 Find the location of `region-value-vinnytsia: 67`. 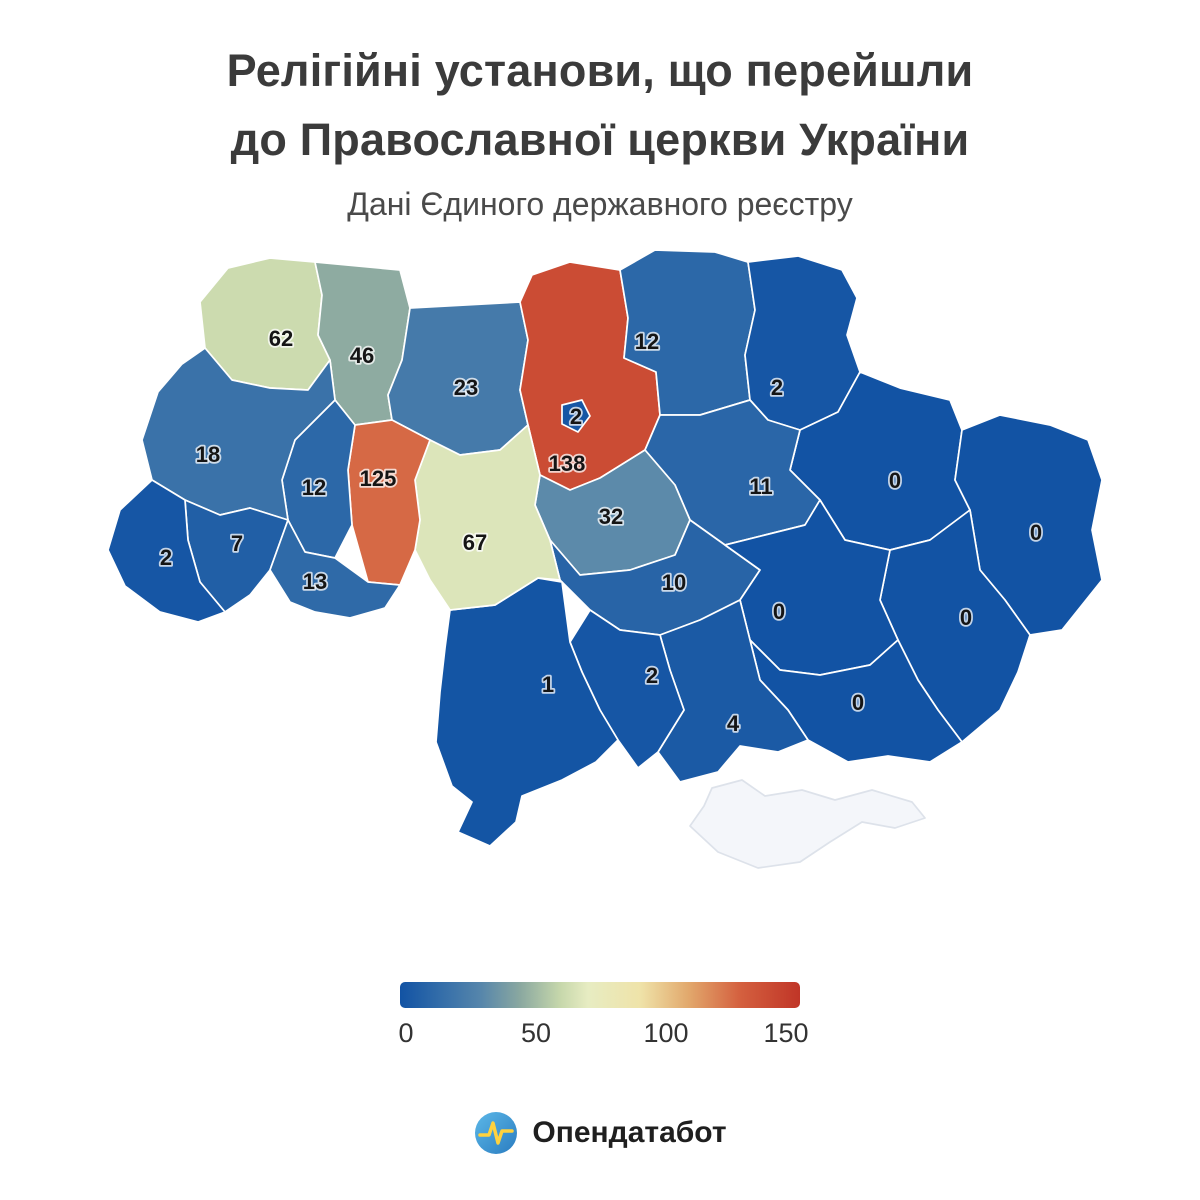

region-value-vinnytsia: 67 is located at coordinates (475, 542).